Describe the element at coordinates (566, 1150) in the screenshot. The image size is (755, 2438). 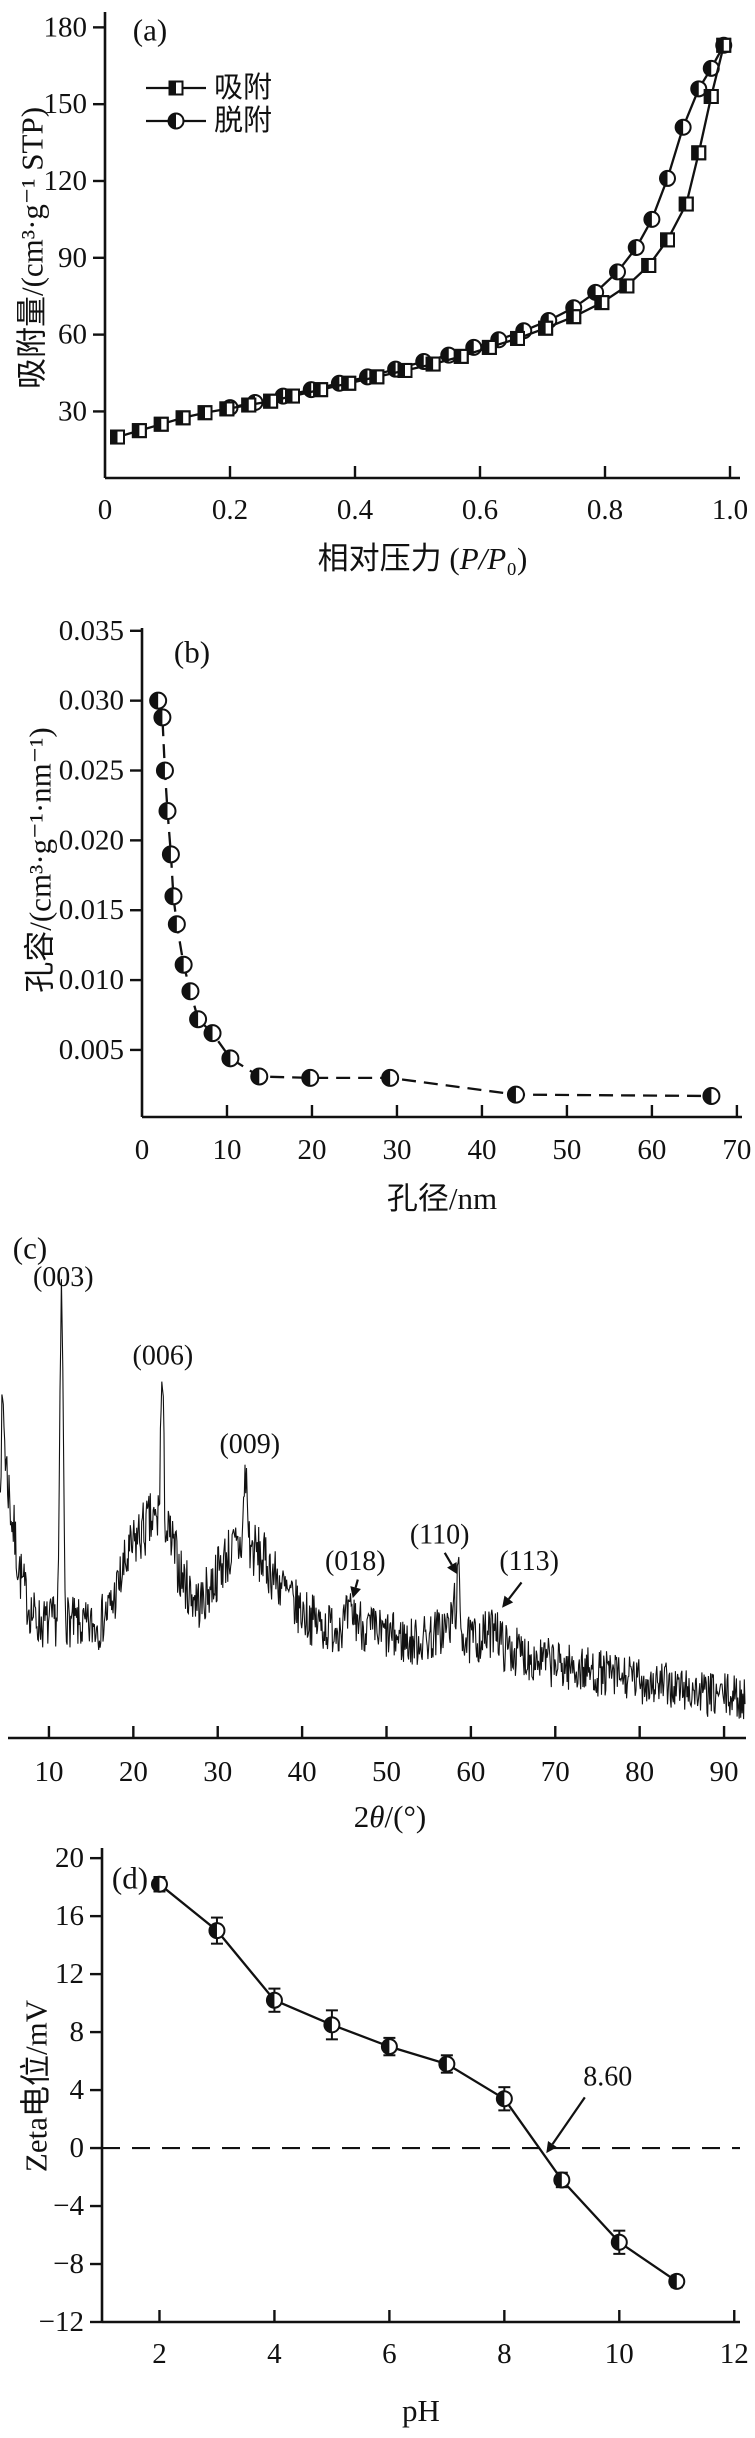
I see `x-tick-label: 50` at that location.